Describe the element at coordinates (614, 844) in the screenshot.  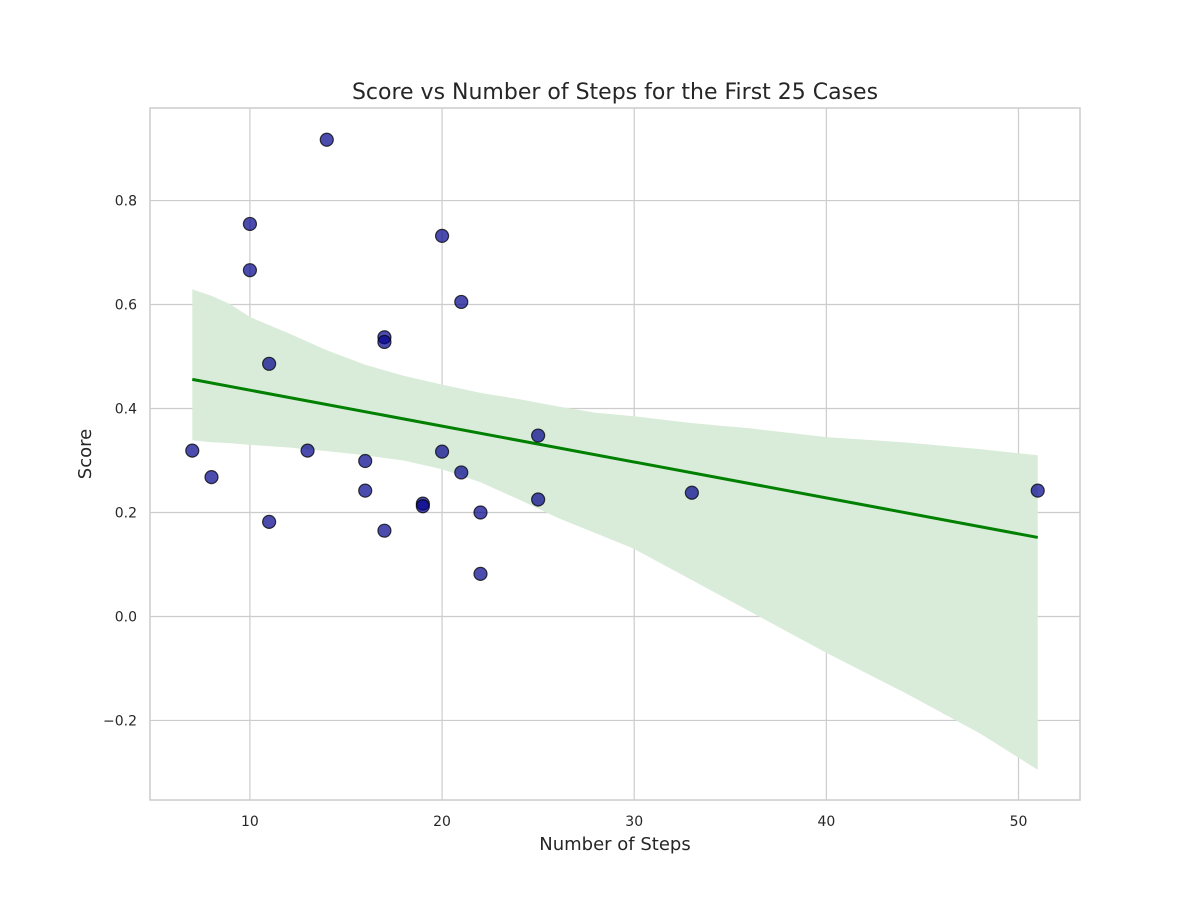
I see `x-axis-label: Number of Steps` at that location.